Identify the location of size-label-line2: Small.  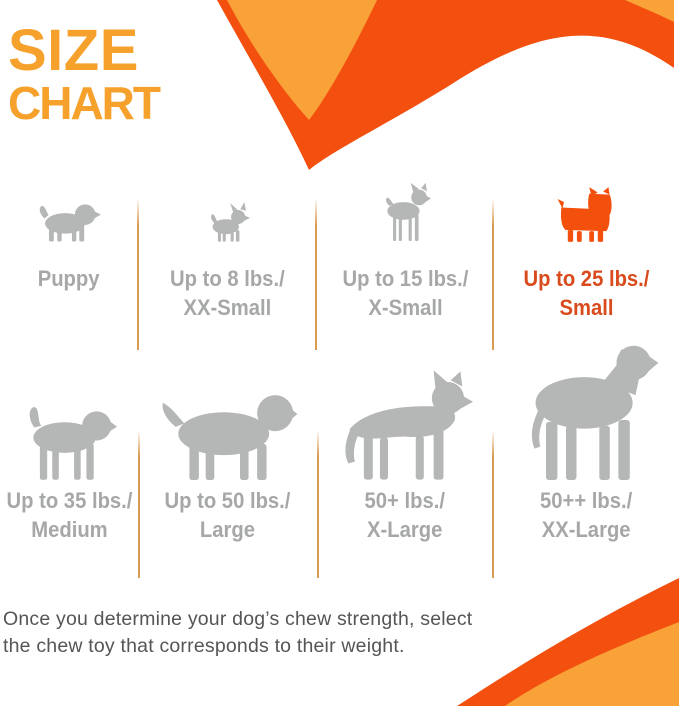
(585, 307).